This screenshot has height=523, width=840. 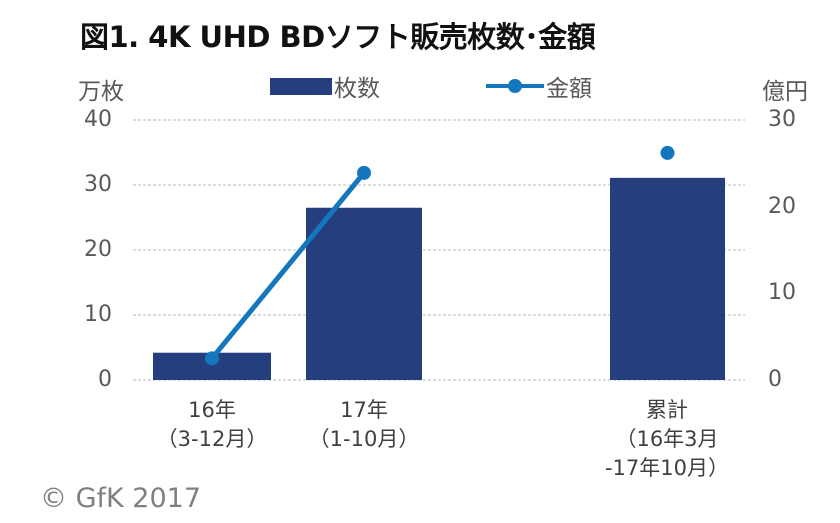 What do you see at coordinates (288, 265) in the screenshot?
I see `line-segment` at bounding box center [288, 265].